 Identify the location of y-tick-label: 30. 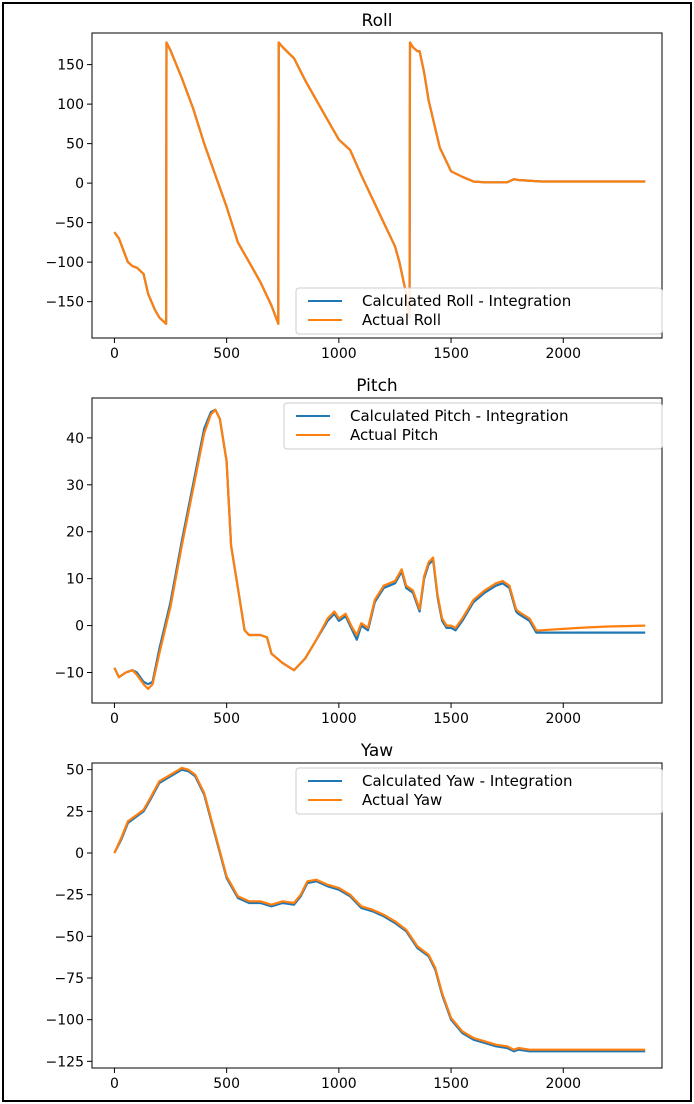
(75, 486).